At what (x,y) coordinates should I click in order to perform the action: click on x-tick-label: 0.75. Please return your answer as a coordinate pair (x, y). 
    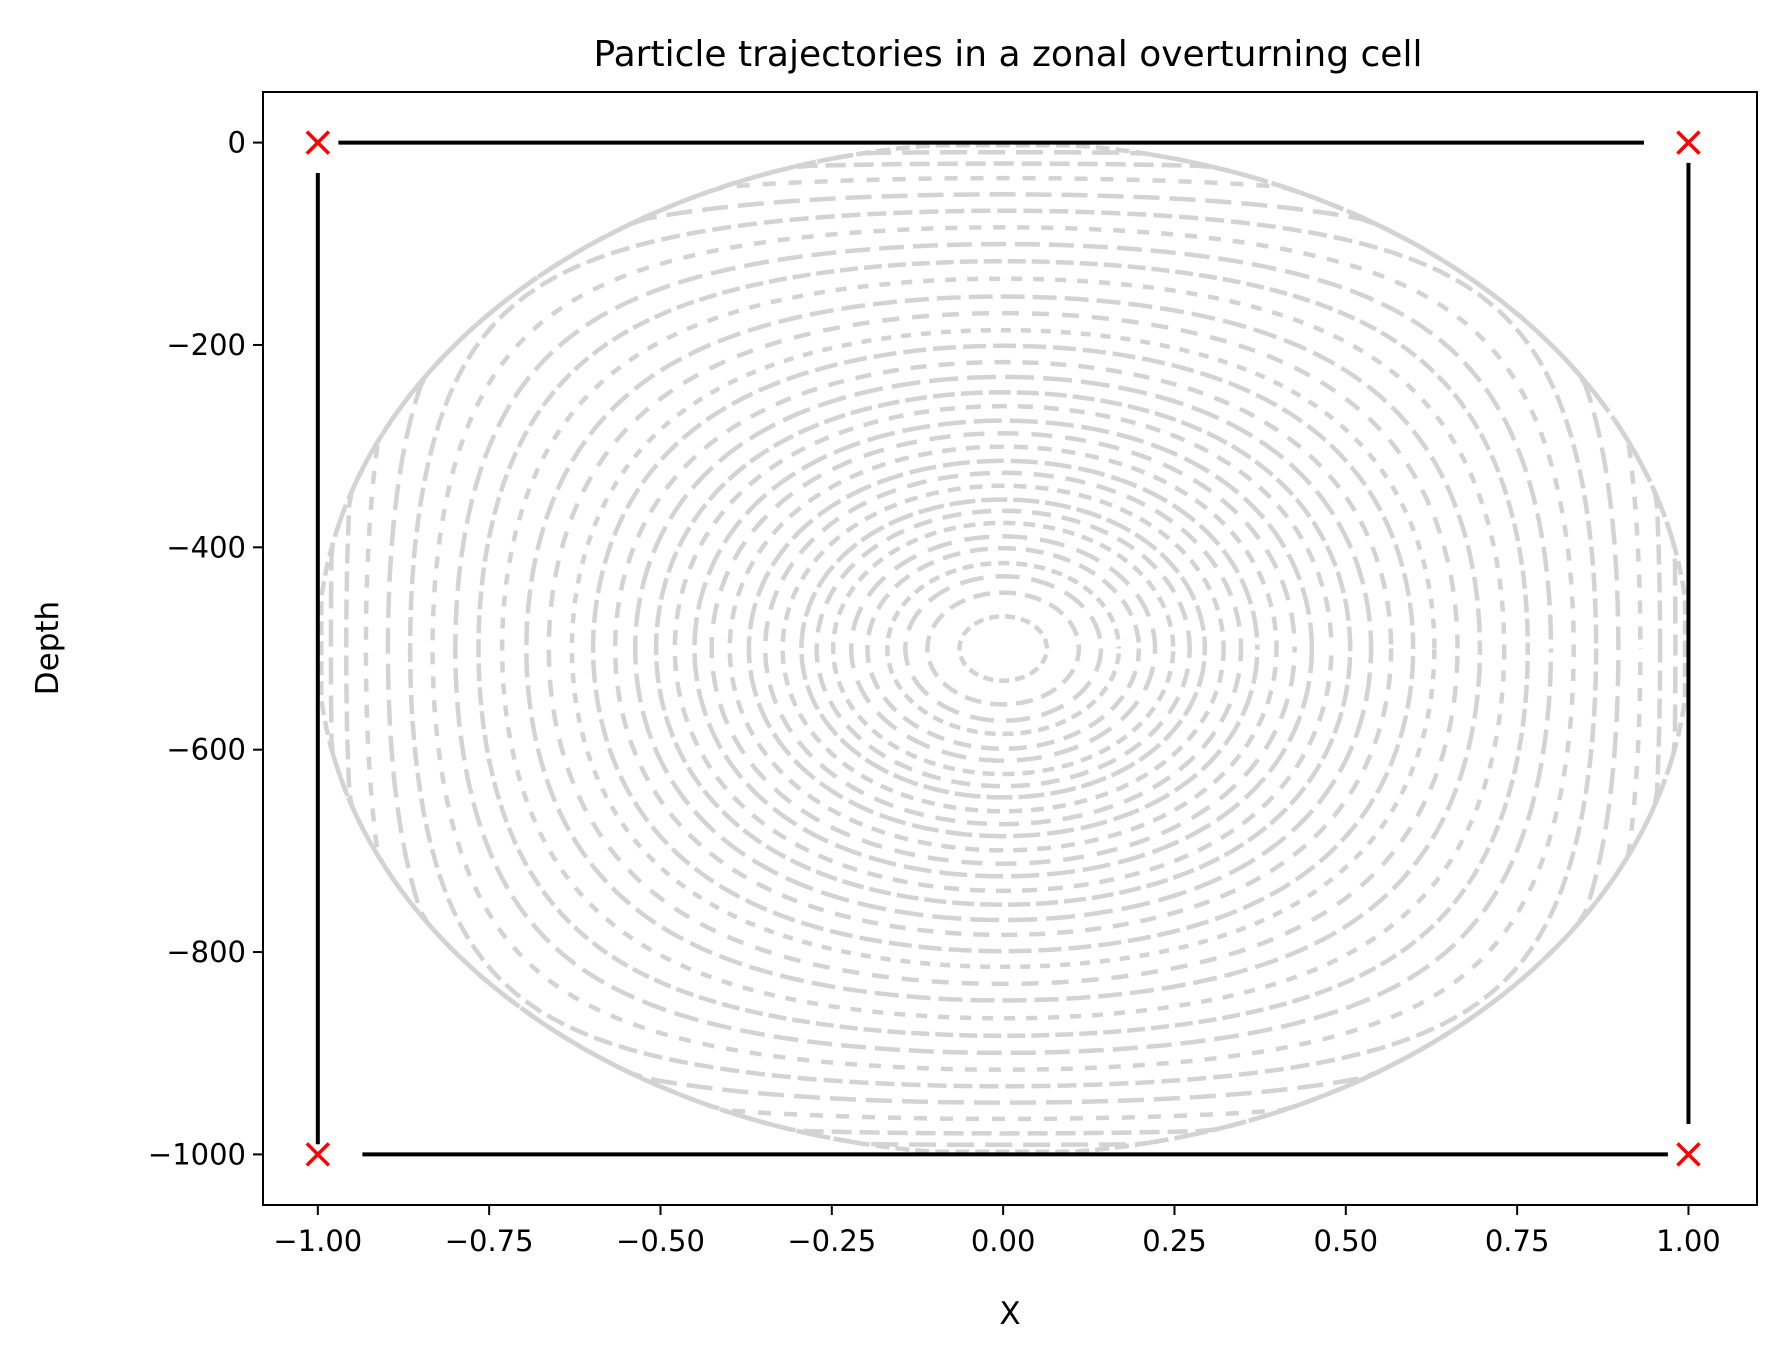
    Looking at the image, I should click on (1517, 1241).